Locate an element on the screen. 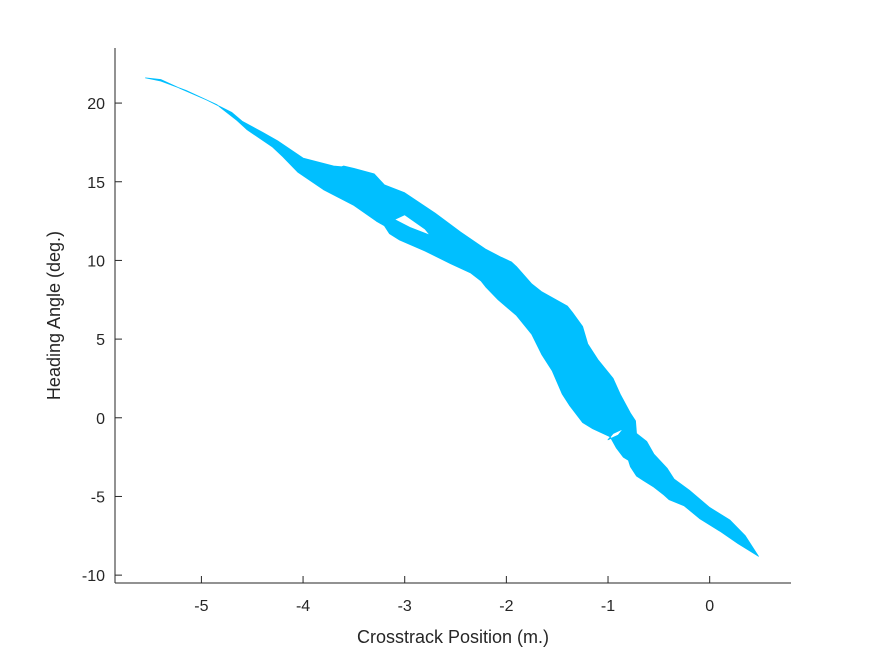 The height and width of the screenshot is (656, 875). x-tick-label: -3 is located at coordinates (405, 606).